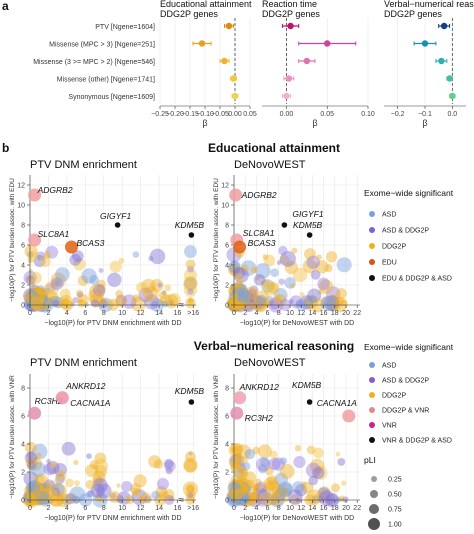 This screenshot has width=474, height=534. Describe the element at coordinates (21, 206) in the screenshot. I see `y-tick-label: 10` at that location.